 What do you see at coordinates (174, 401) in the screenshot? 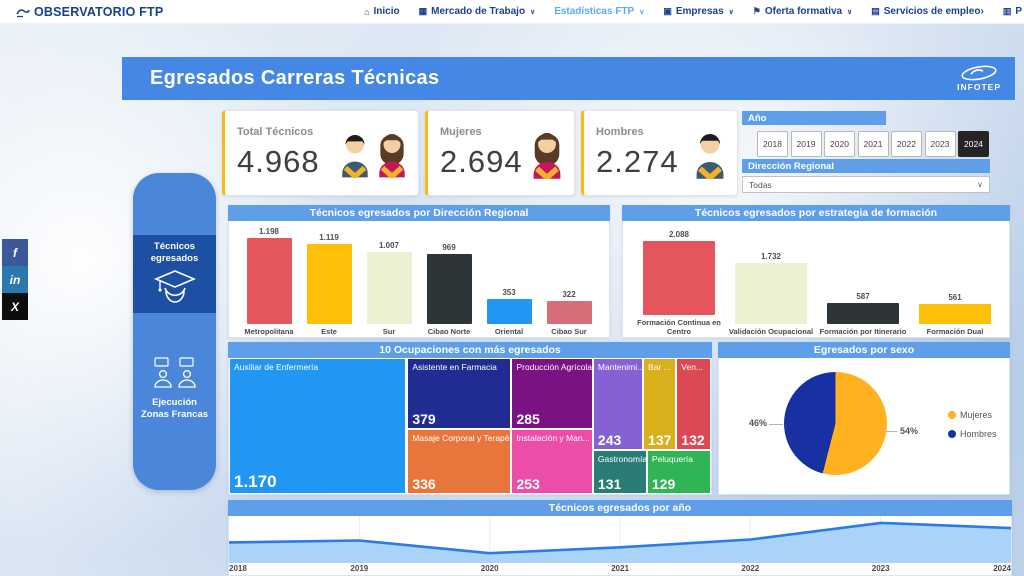
I see `sidebar-item-ejecucion-zonas-francas: Ejecución Zonas Francas` at bounding box center [174, 401].